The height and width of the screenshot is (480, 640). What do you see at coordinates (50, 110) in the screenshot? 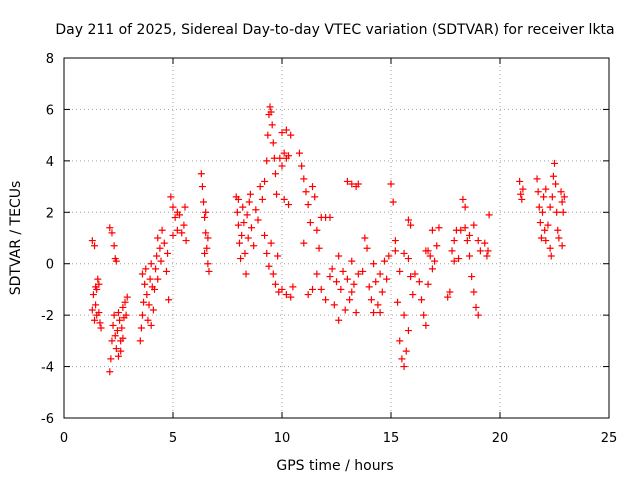
I see `y-tick-label: 6` at bounding box center [50, 110].